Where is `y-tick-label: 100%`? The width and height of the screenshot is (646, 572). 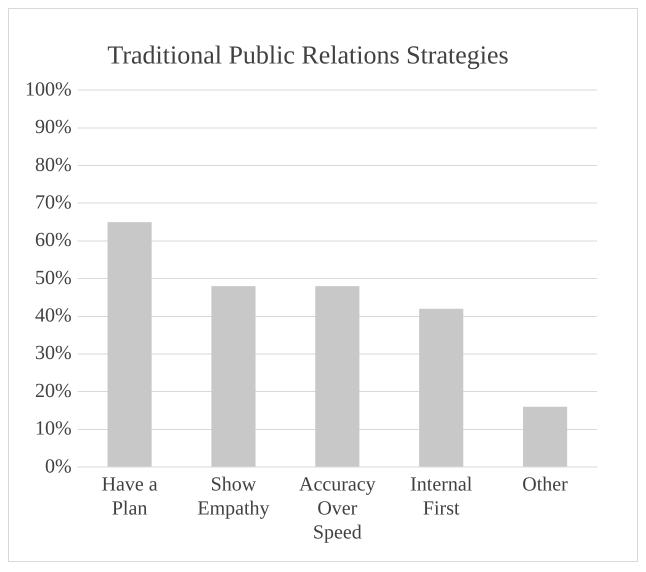
y-tick-label: 100% is located at coordinates (48, 89).